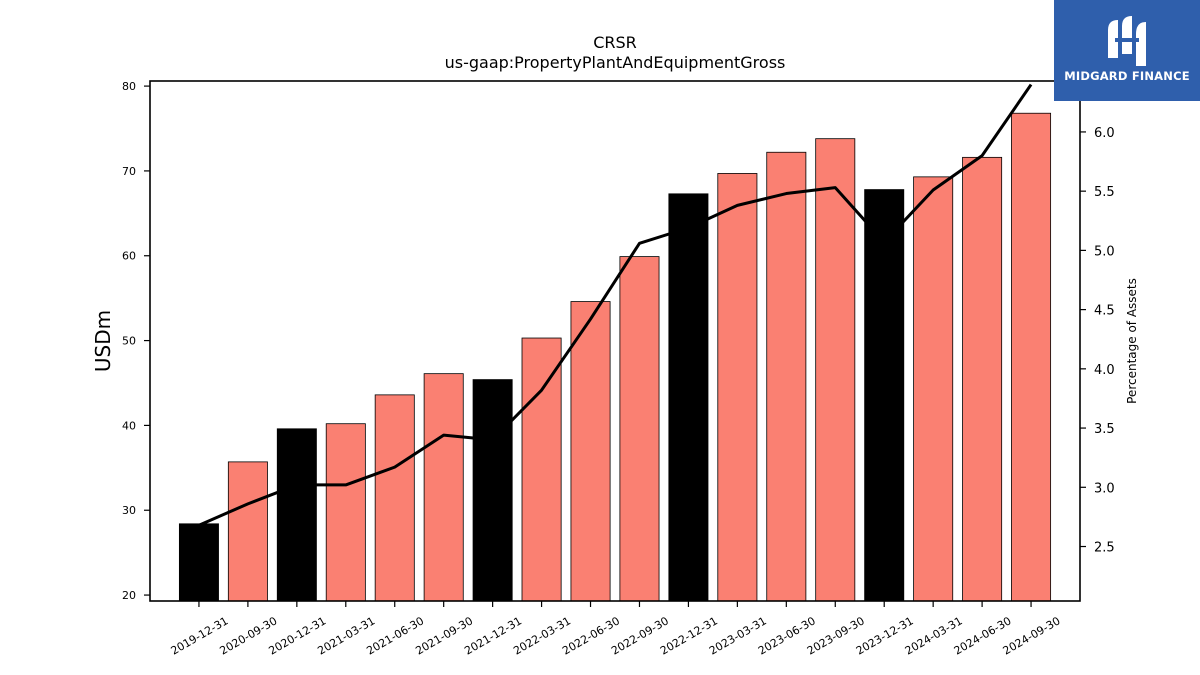 This screenshot has width=1200, height=675. What do you see at coordinates (1097, 341) in the screenshot?
I see `y2-axis: 2.5 3.0 3.5 4.0 4.5 5.0 5.5 6.0` at bounding box center [1097, 341].